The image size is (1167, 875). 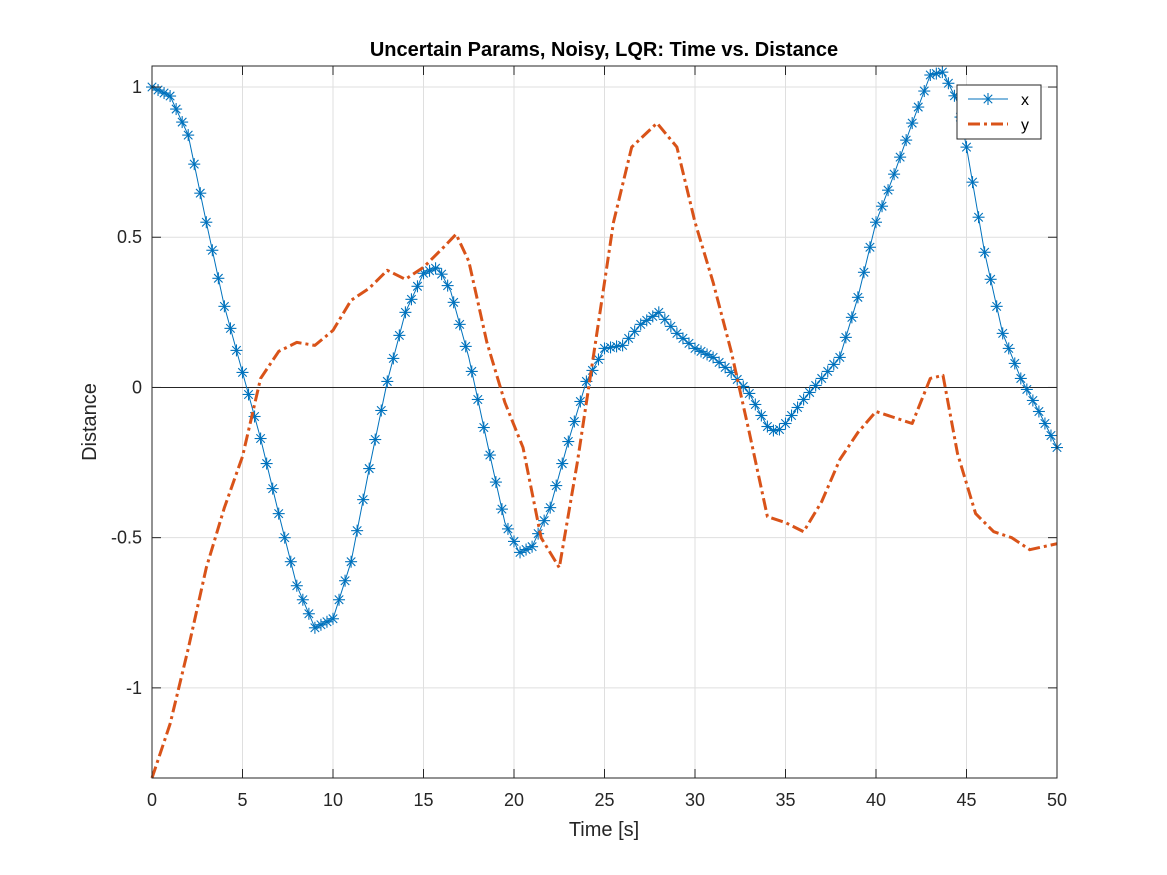 I want to click on legend-entry-y: y, so click(x=998, y=125).